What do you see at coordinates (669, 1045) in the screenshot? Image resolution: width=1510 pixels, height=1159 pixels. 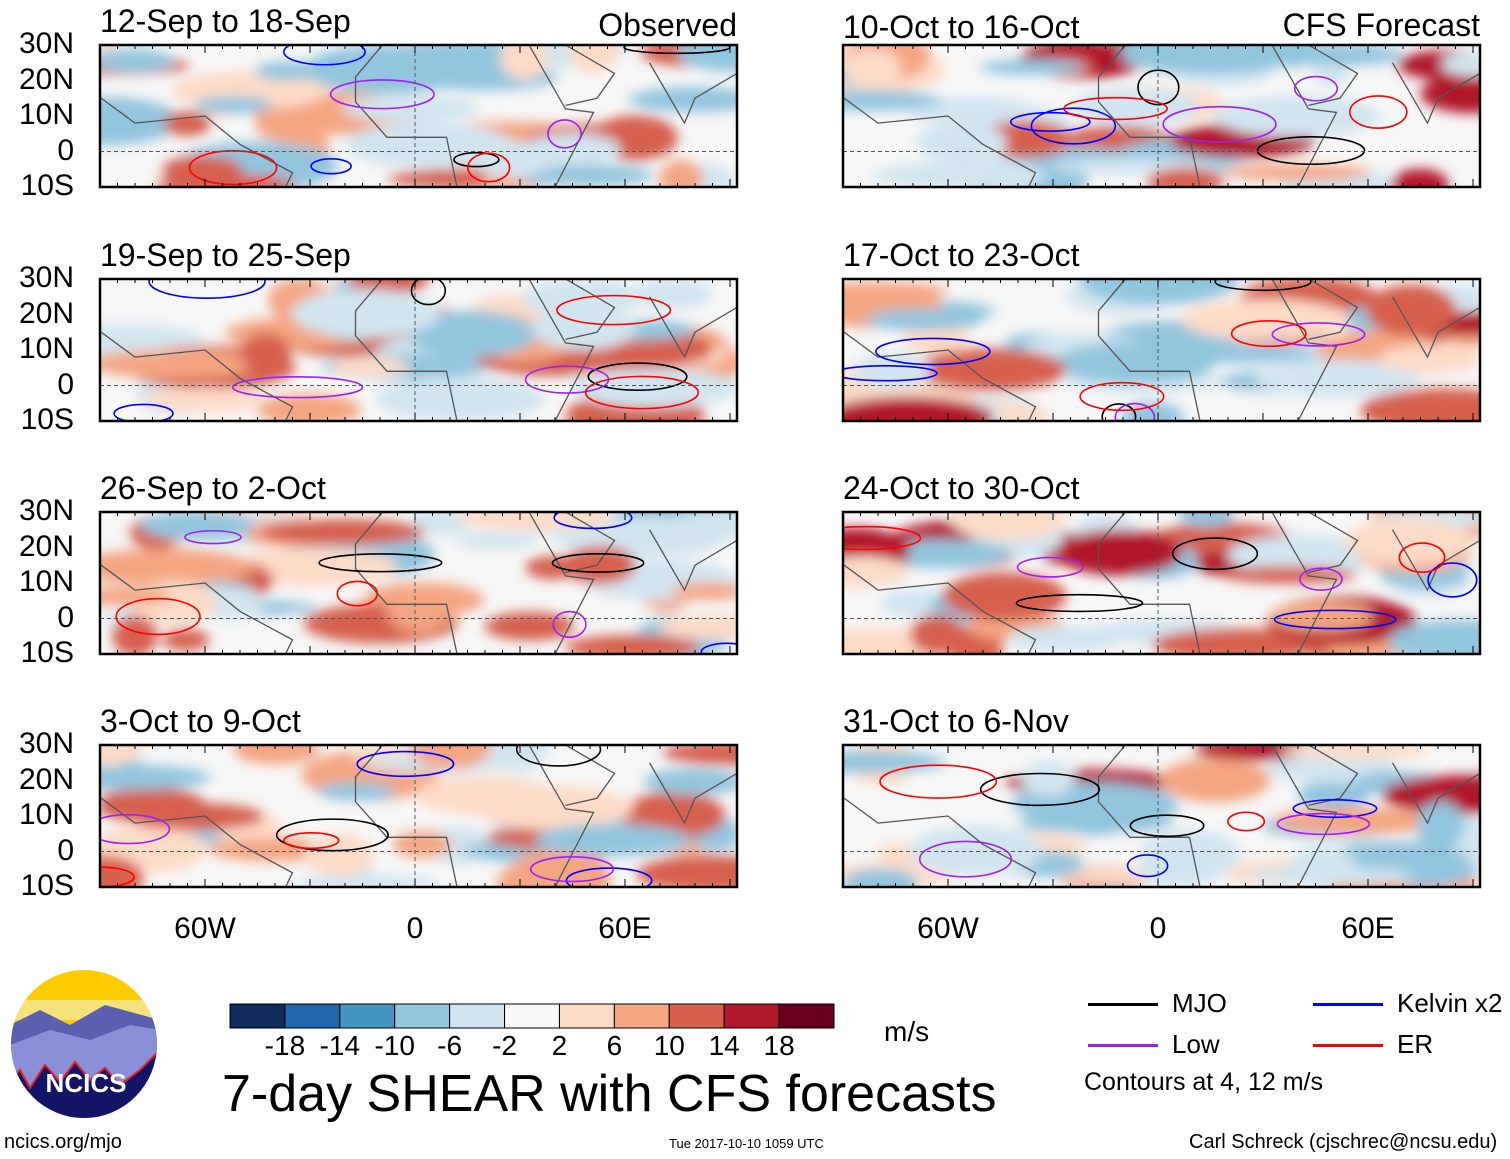 I see `colorbar-tick-label: 10` at bounding box center [669, 1045].